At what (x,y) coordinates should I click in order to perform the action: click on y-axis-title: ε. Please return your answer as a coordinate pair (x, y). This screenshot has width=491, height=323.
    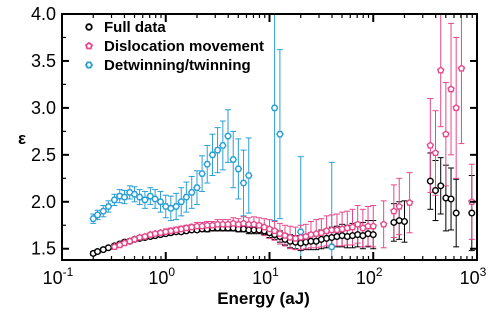
    Looking at the image, I should click on (22, 138).